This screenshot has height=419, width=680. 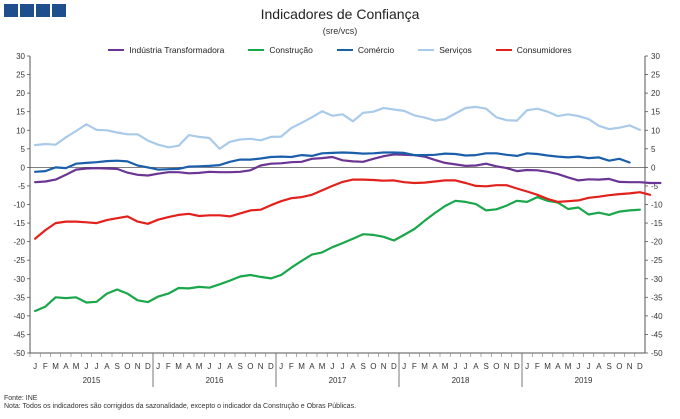 What do you see at coordinates (92, 380) in the screenshot?
I see `year-label: 2015` at bounding box center [92, 380].